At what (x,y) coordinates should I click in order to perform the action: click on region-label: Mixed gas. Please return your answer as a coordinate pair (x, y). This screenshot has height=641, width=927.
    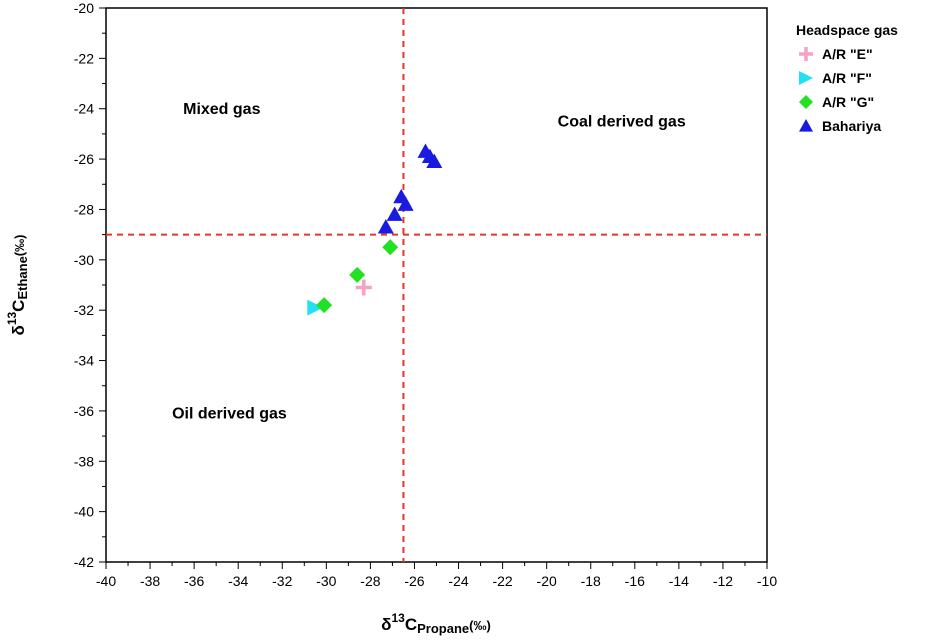
    Looking at the image, I should click on (221, 109).